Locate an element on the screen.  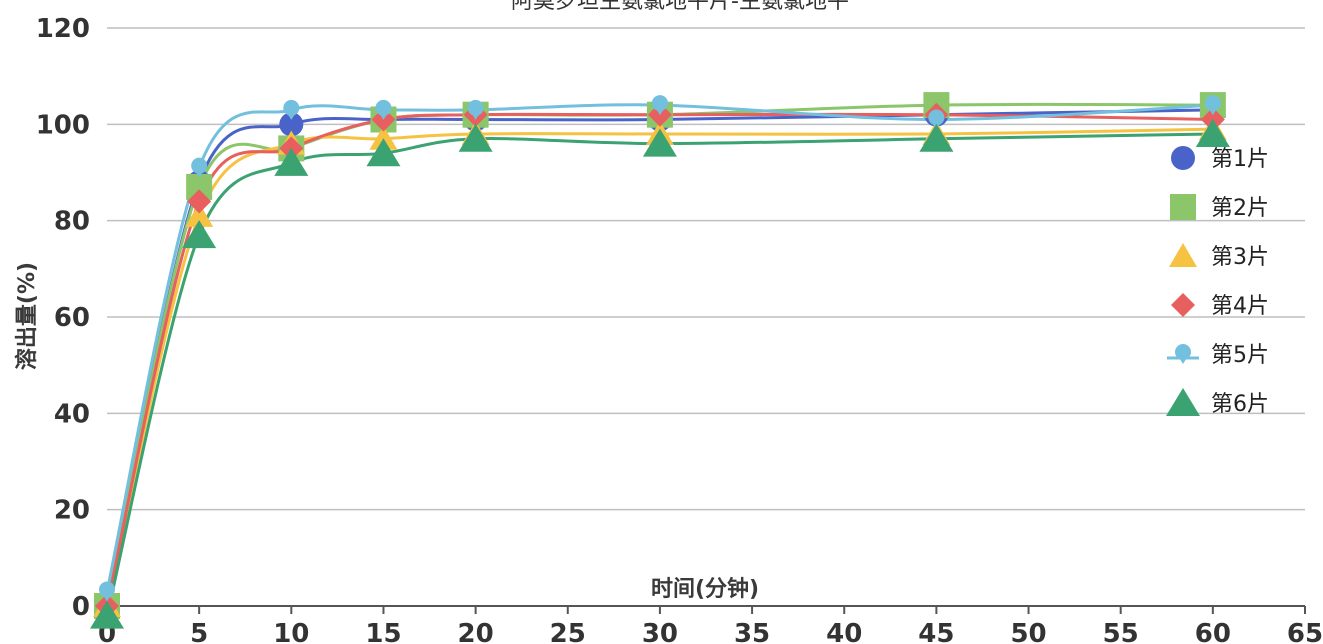
x-tick-label: 15 is located at coordinates (383, 631).